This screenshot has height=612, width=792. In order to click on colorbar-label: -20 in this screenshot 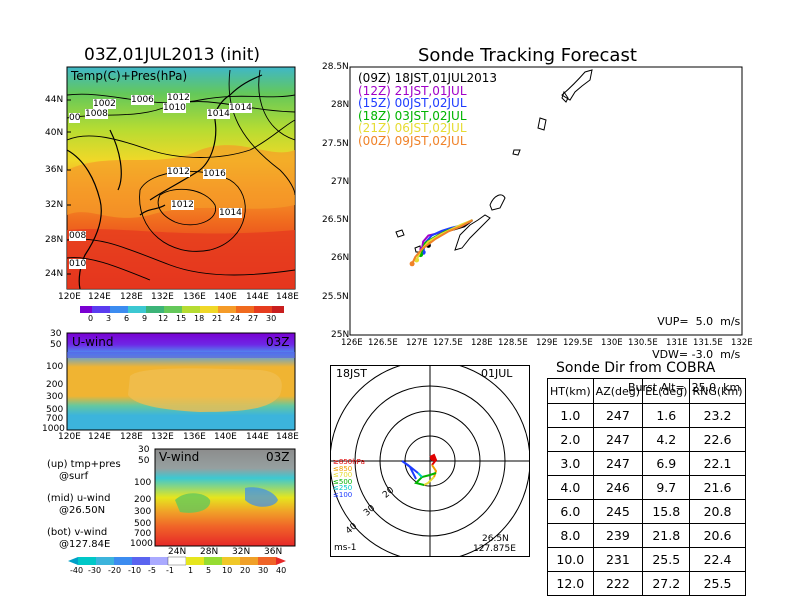, I will do `click(115, 570)`.